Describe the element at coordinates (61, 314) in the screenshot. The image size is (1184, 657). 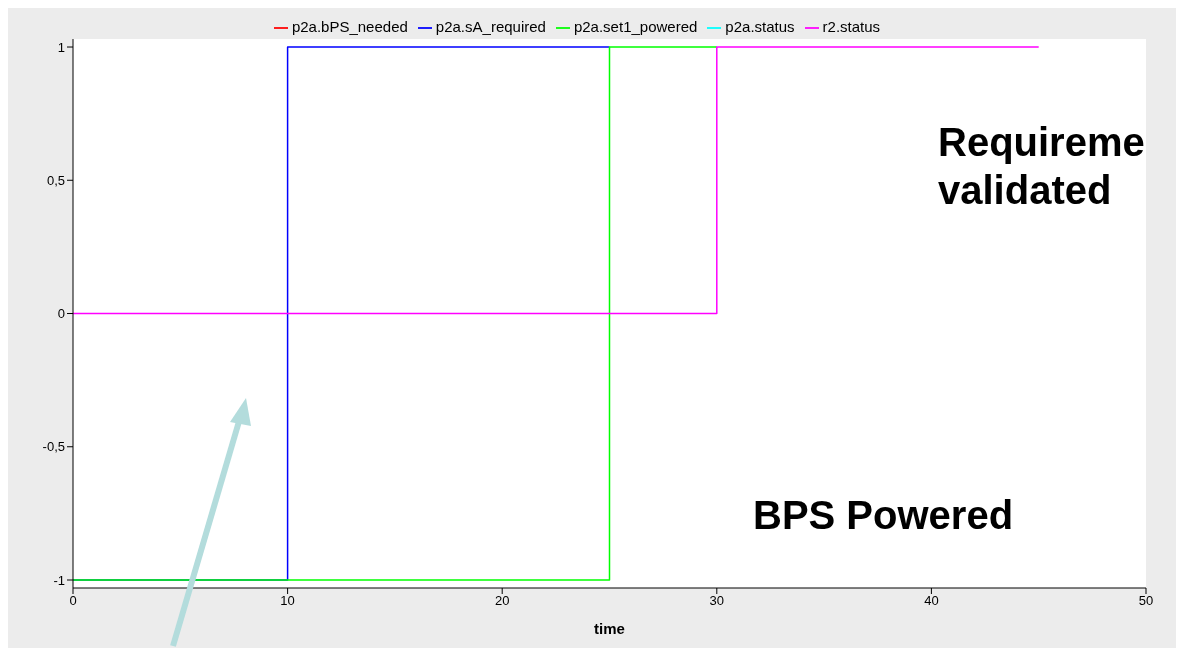
I see `y-tick-label: 0` at that location.